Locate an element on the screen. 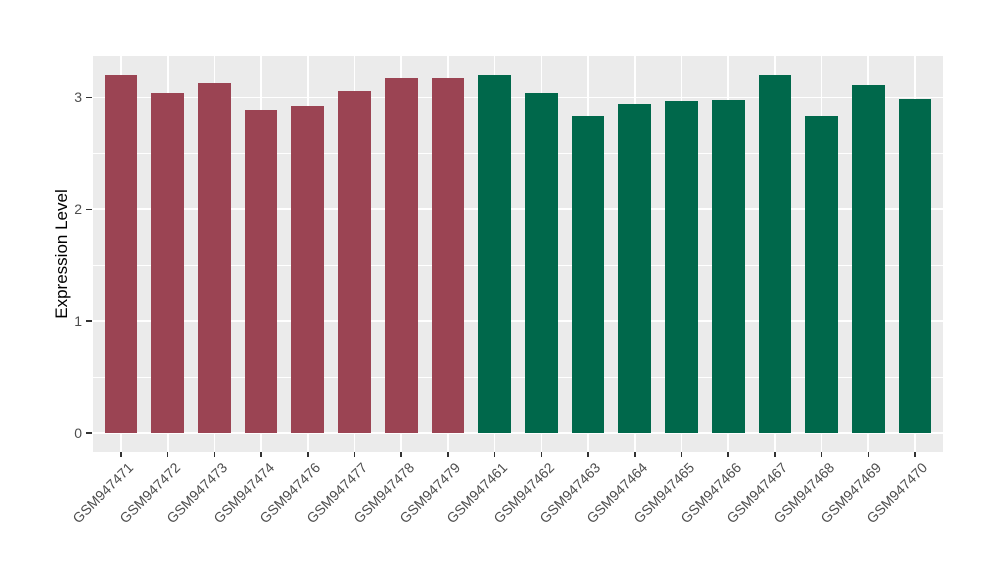  bar-GSM947473 is located at coordinates (214, 257).